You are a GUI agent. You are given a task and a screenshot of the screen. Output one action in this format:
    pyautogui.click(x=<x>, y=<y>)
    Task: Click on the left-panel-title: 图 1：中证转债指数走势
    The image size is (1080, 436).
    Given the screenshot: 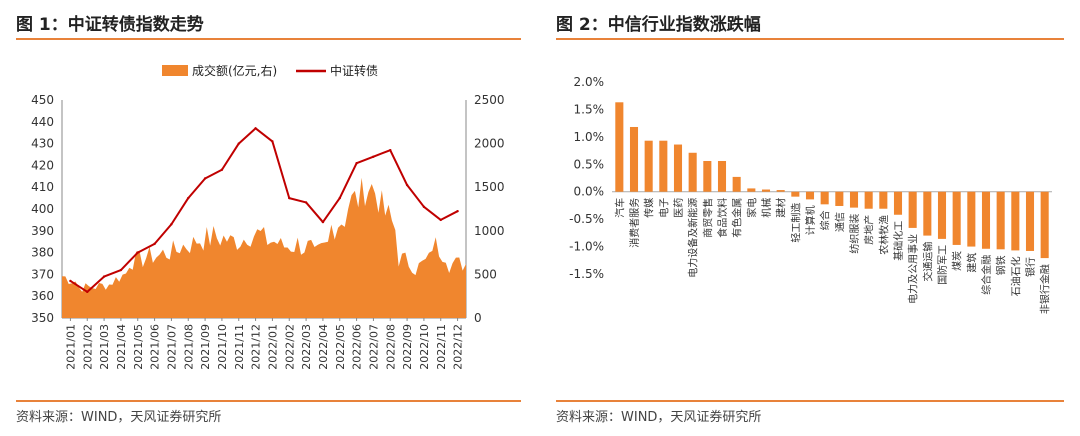 What is the action you would take?
    pyautogui.click(x=110, y=25)
    